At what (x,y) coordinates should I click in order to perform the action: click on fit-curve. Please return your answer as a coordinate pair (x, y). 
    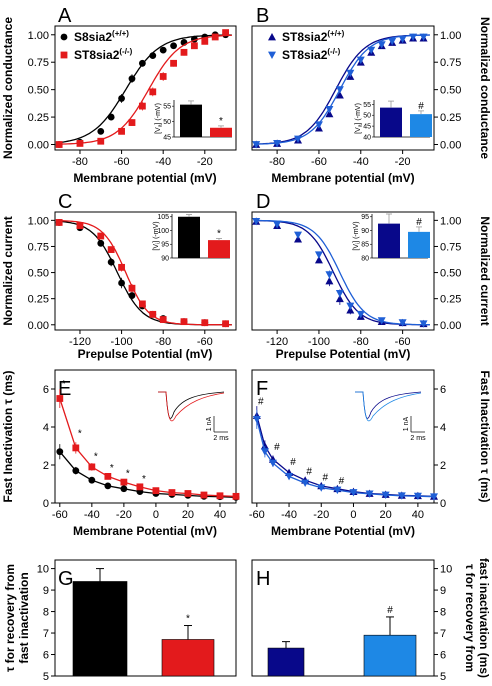
    Looking at the image, I should click on (145, 273).